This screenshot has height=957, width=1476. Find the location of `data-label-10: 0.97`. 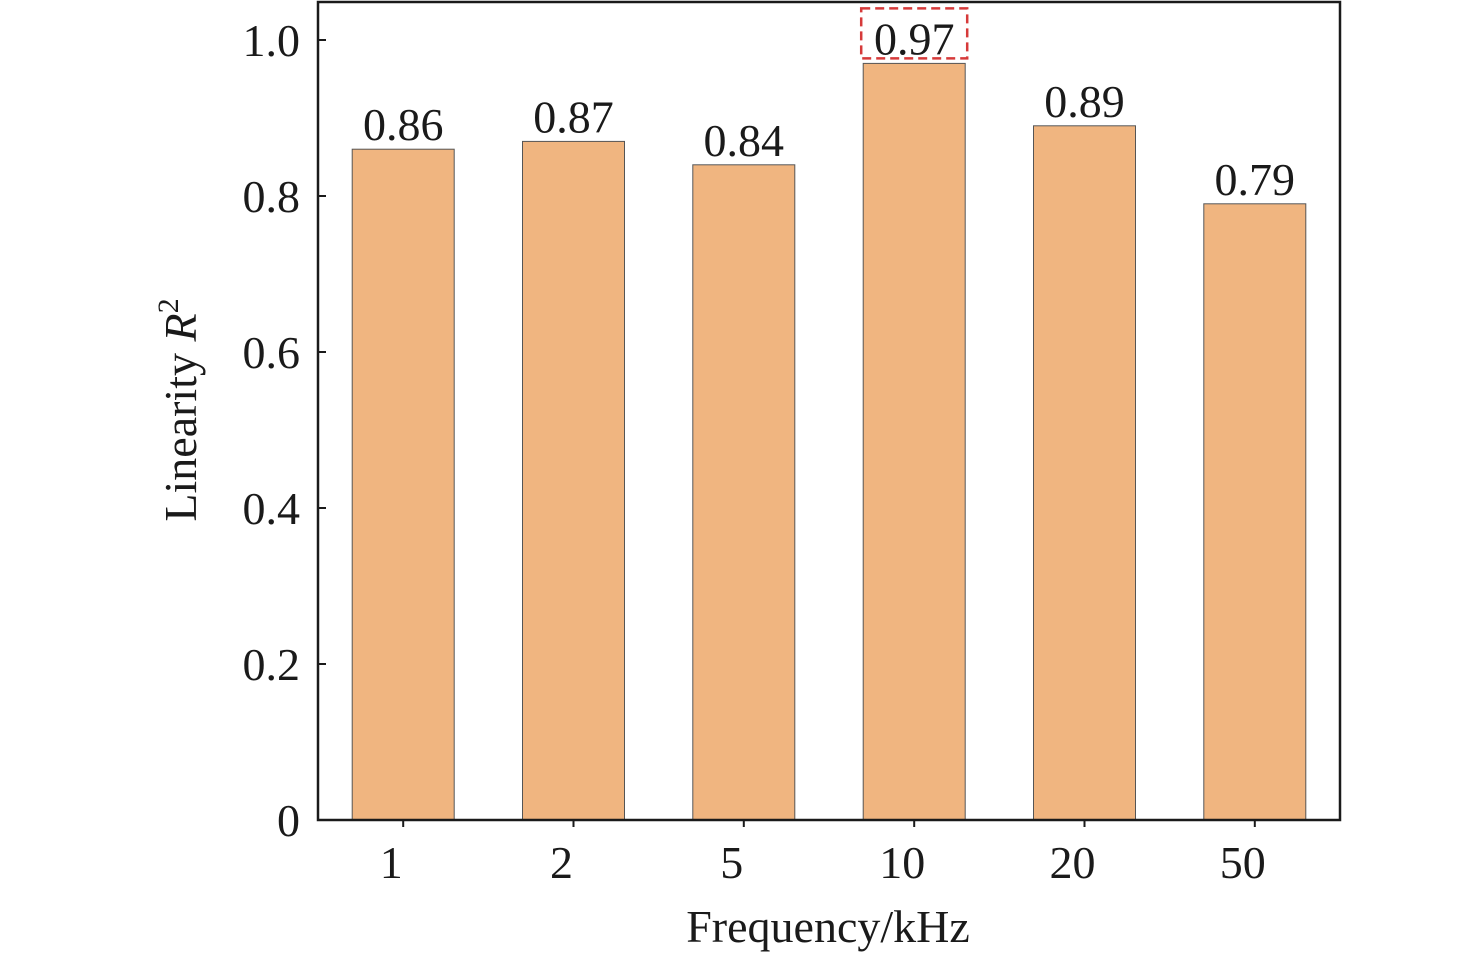

data-label-10: 0.97 is located at coordinates (914, 38).